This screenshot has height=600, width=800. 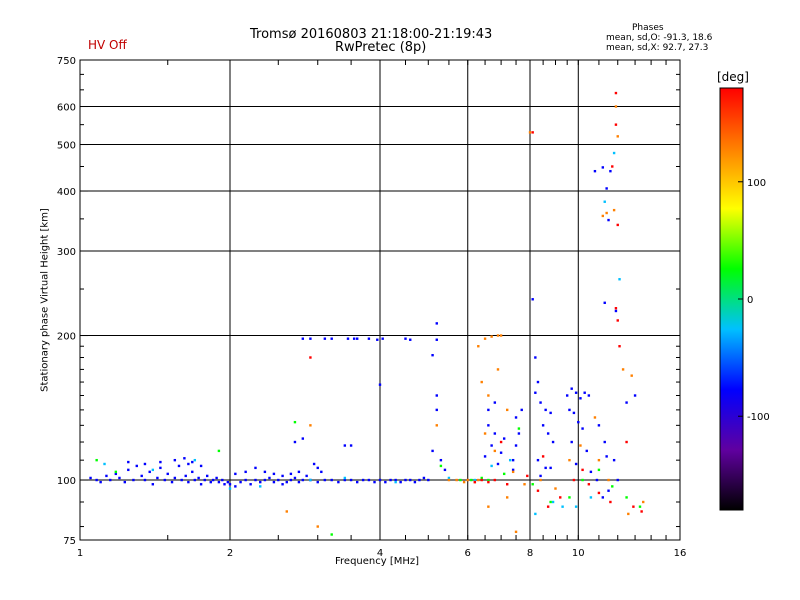 What do you see at coordinates (381, 47) in the screenshot?
I see `chart-subtitle: RwPretec (8p)` at bounding box center [381, 47].